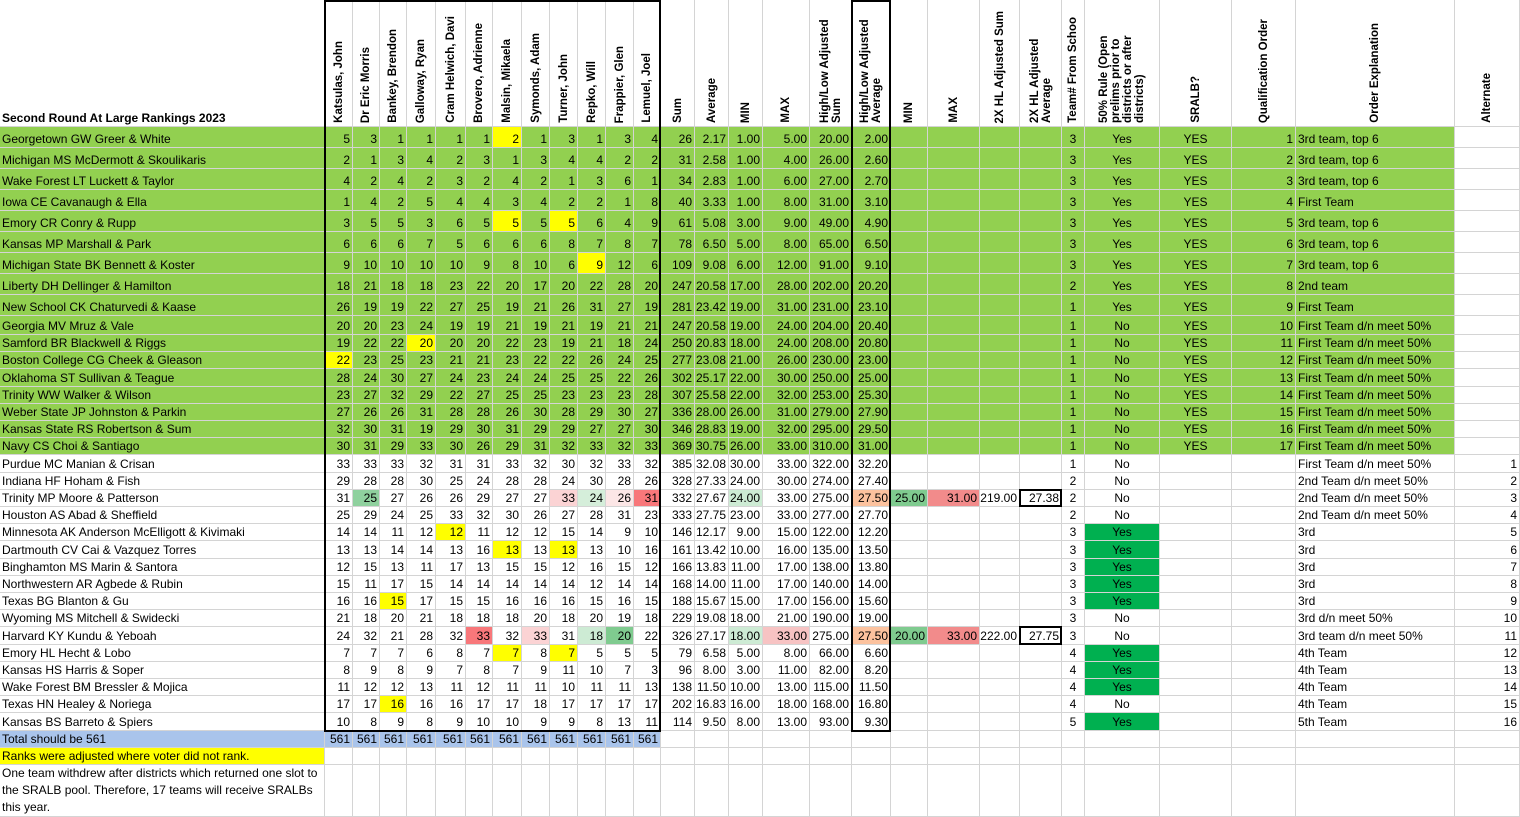  I want to click on cell: 15, so click(393, 602).